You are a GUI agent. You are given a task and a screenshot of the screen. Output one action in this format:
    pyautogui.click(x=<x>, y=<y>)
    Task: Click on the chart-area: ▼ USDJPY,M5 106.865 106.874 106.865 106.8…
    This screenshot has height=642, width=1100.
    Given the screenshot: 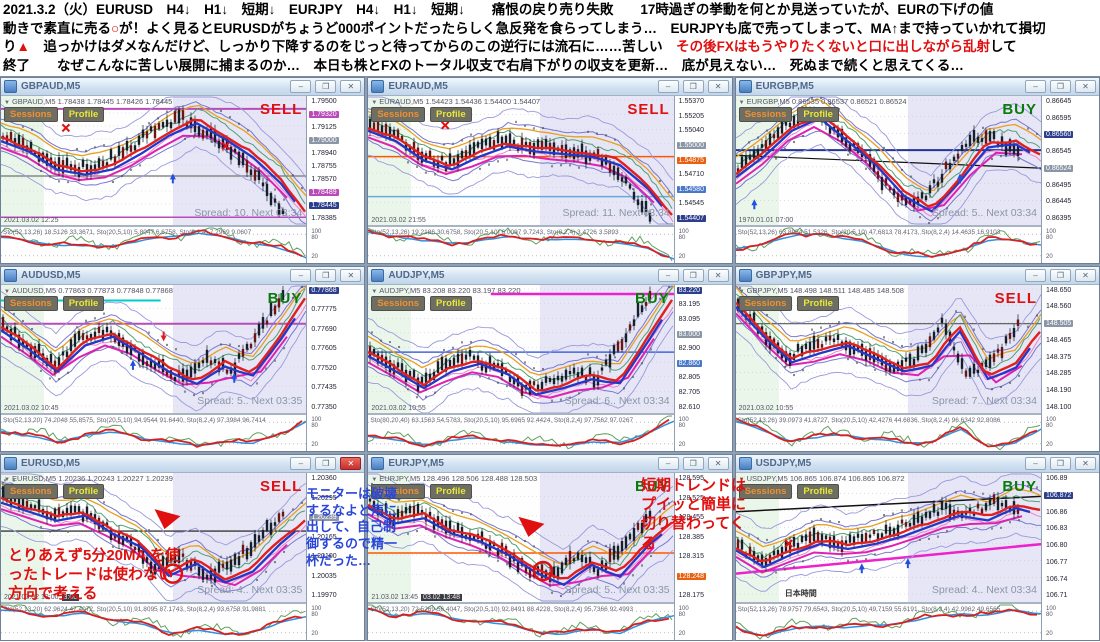 What is the action you would take?
    pyautogui.click(x=917, y=556)
    